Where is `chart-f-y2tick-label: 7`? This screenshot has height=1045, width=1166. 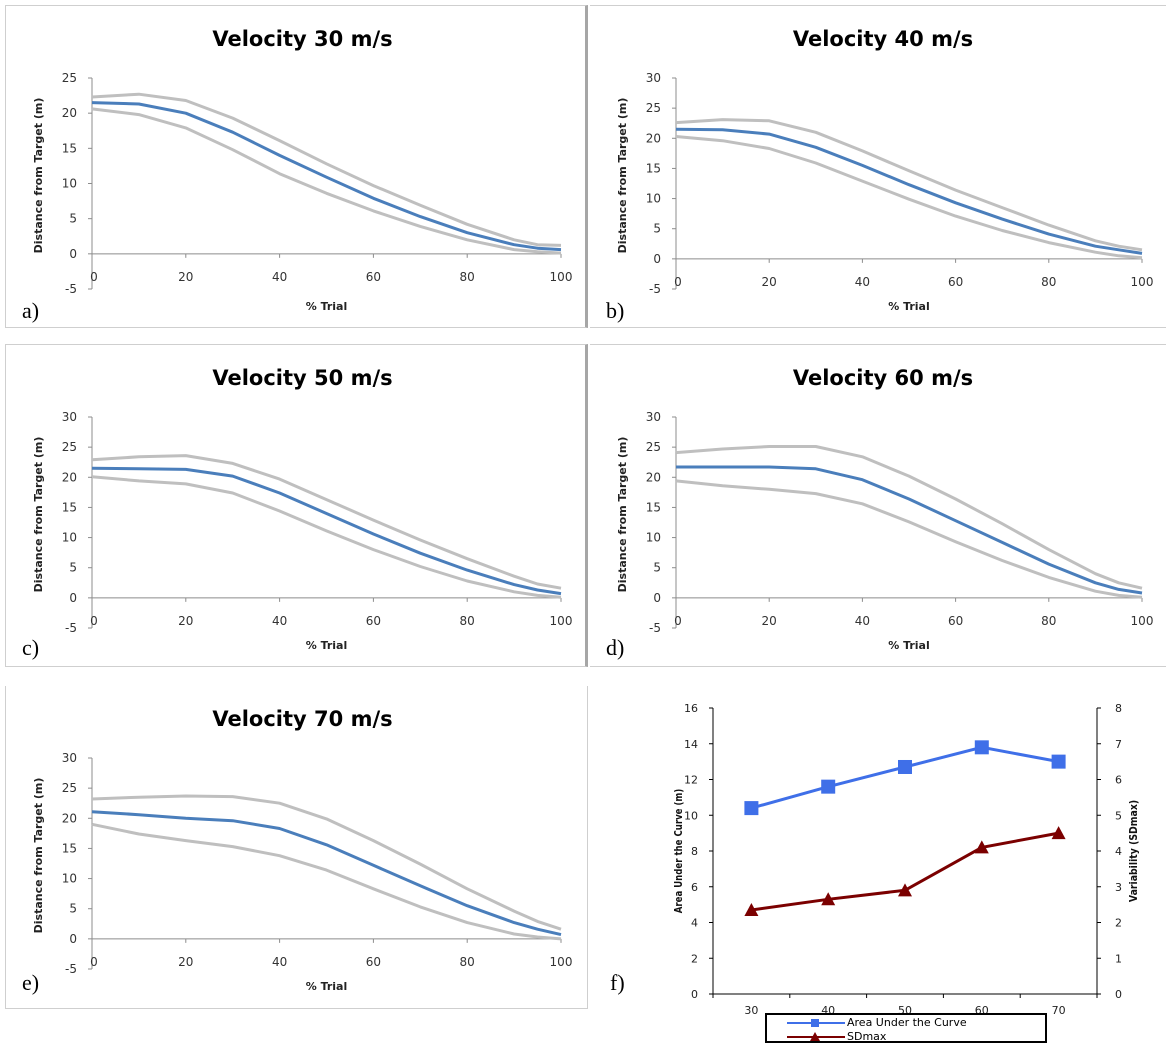
chart-f-y2tick-label: 7 is located at coordinates (1118, 744).